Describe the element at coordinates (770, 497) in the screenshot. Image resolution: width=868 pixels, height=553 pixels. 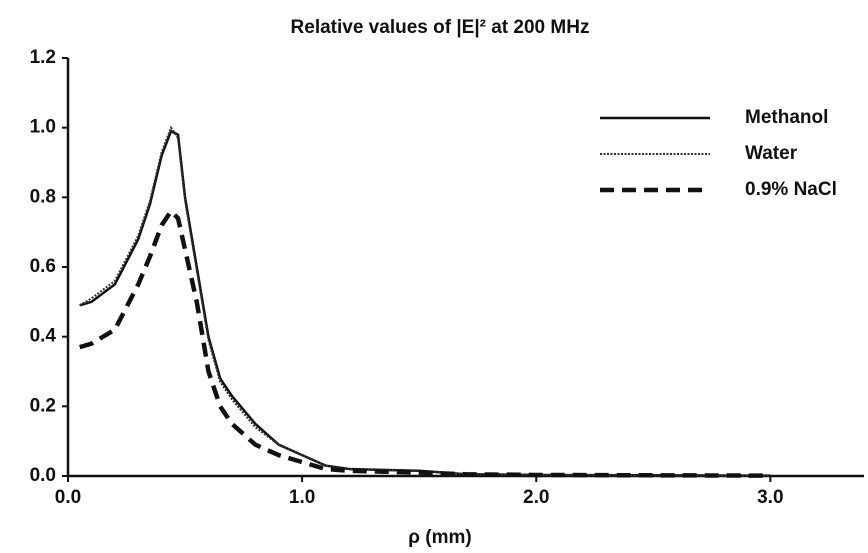
I see `x-tick-label: 3.0` at that location.